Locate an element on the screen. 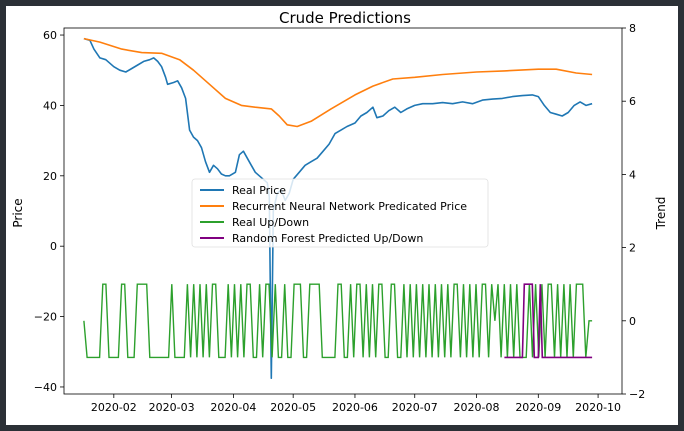 The width and height of the screenshot is (684, 431). series-line-rf-updown is located at coordinates (548, 321).